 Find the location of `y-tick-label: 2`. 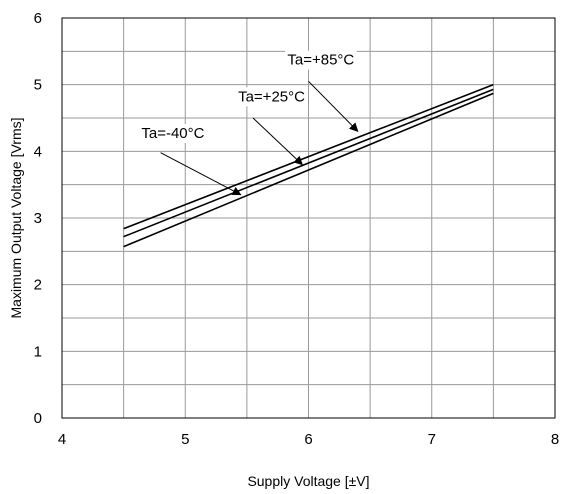

y-tick-label: 2 is located at coordinates (38, 285).